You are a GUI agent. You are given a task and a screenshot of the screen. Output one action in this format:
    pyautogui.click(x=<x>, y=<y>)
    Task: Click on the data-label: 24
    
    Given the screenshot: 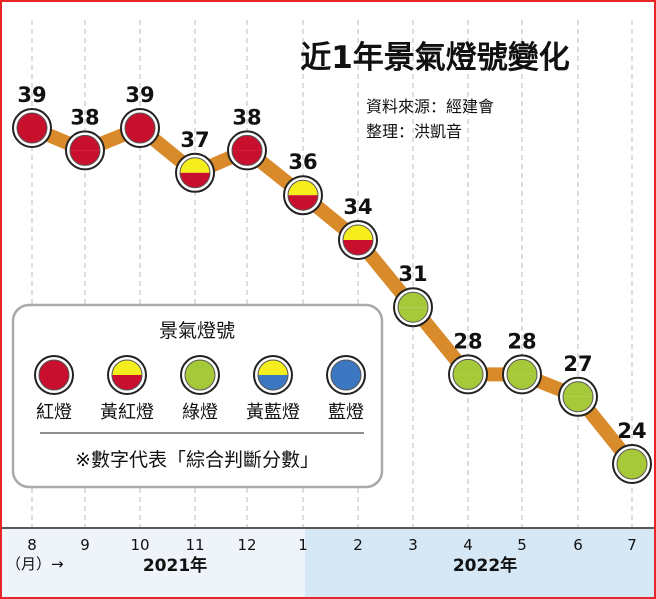 What is the action you would take?
    pyautogui.click(x=631, y=431)
    